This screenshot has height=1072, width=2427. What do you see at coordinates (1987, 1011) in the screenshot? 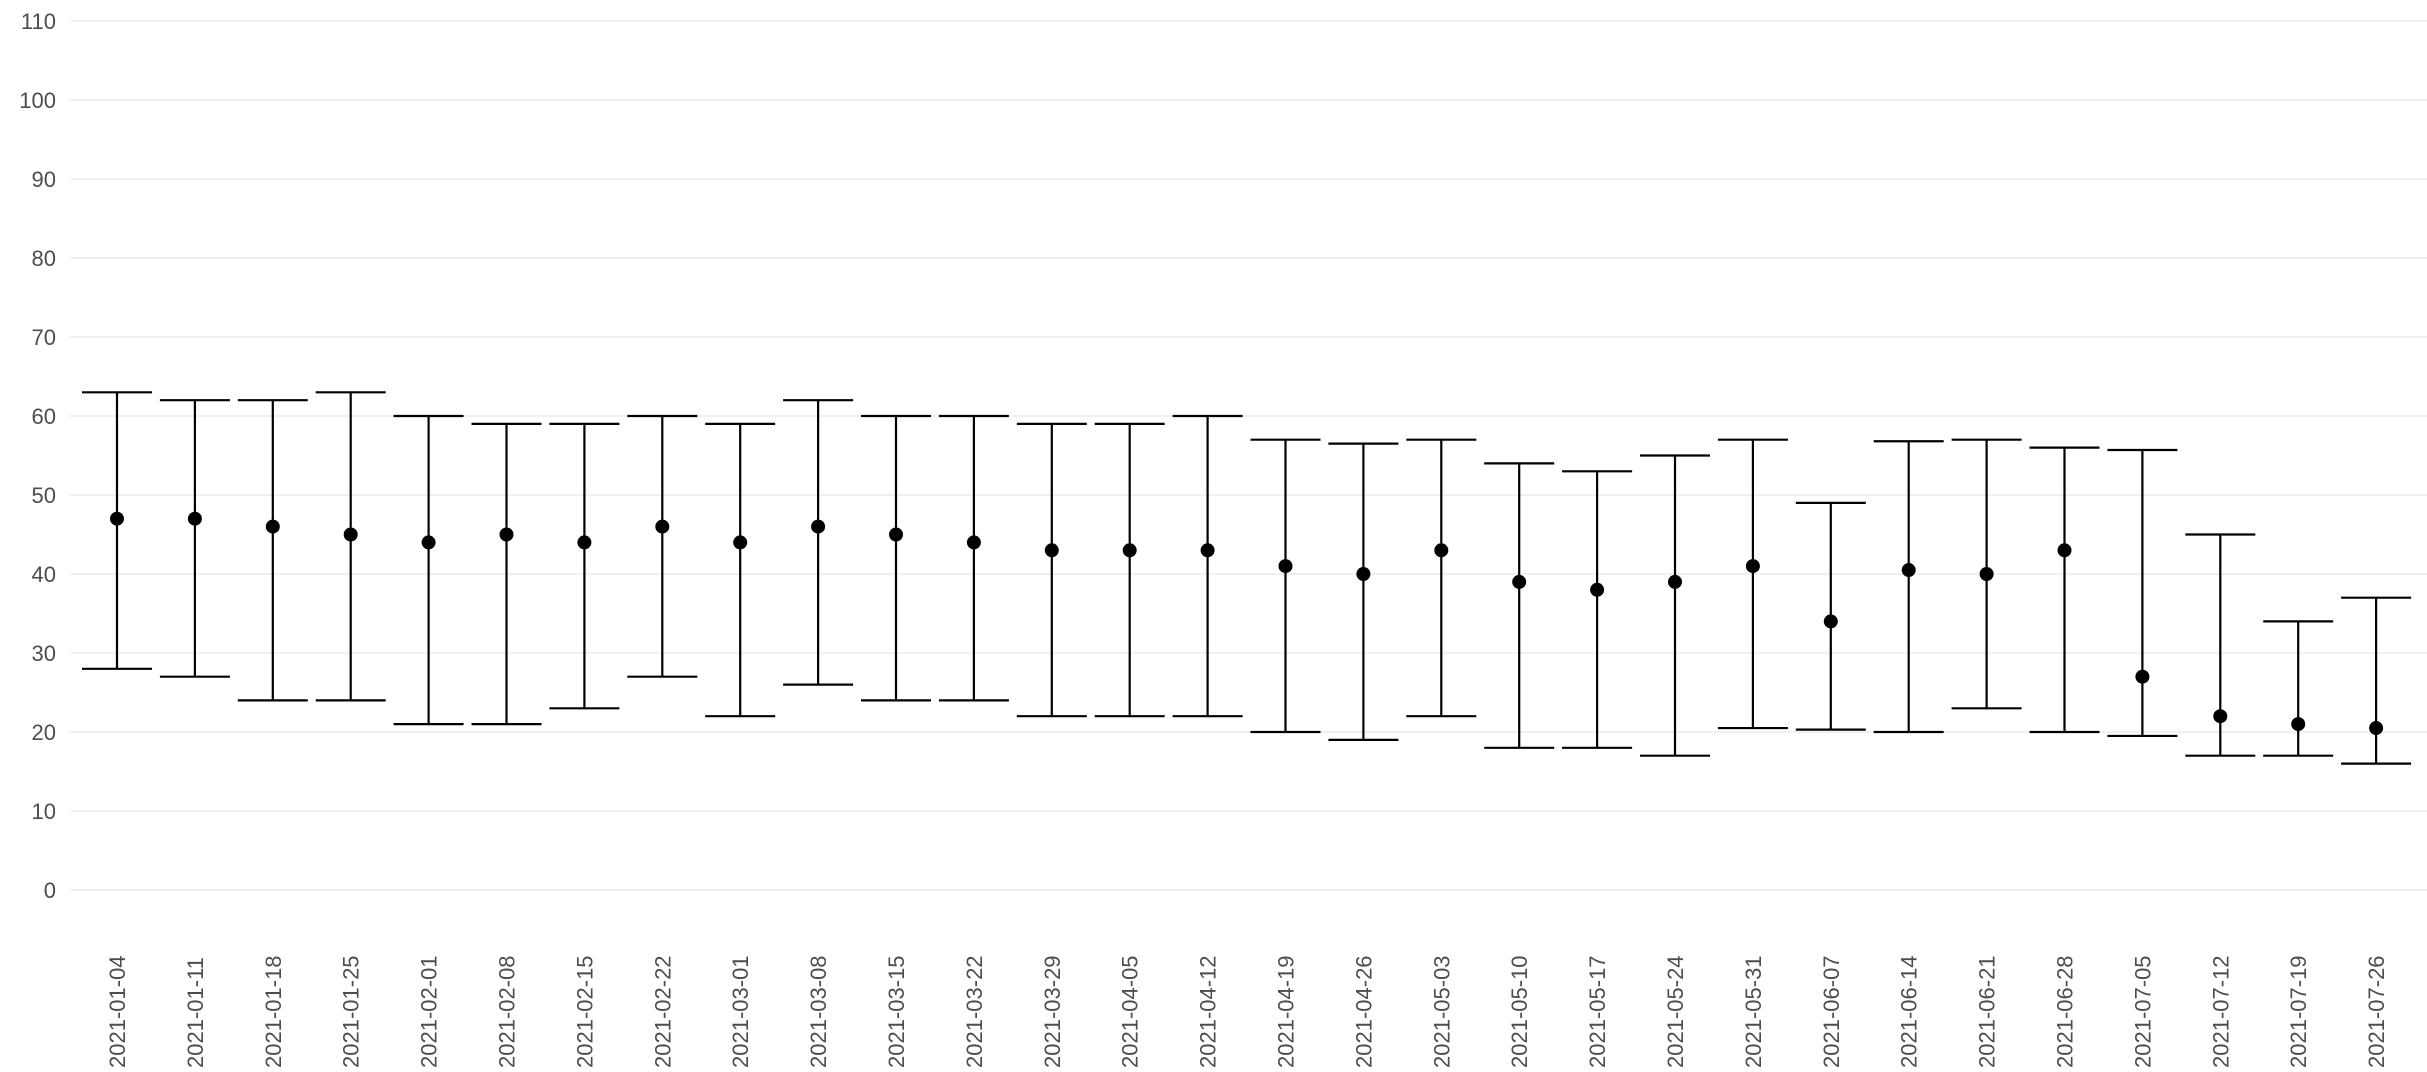
I see `x-tick-label-2021-06-21: 2021-06-21` at bounding box center [1987, 1011].